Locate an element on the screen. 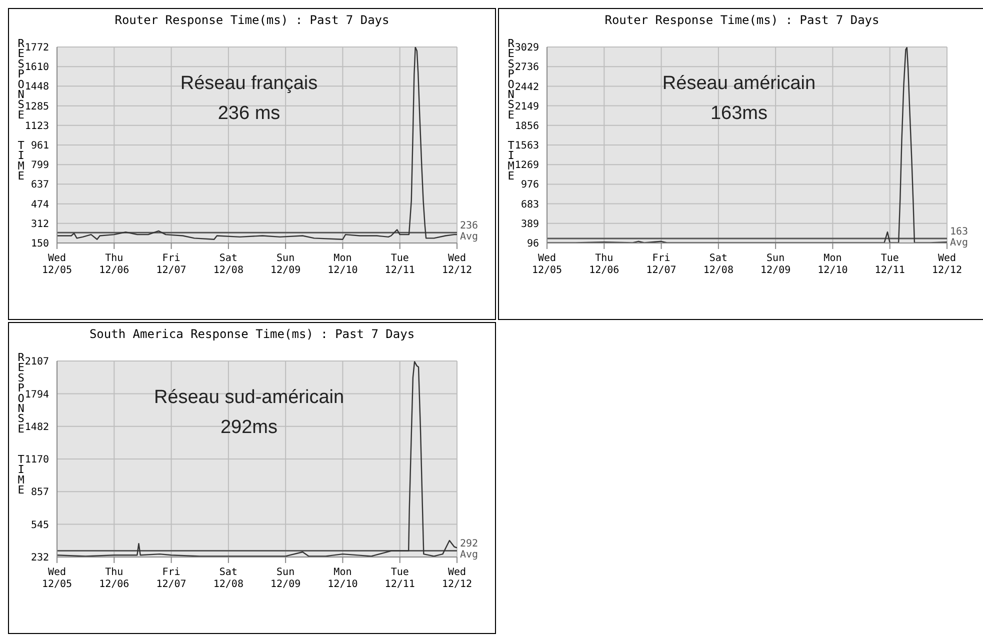 This screenshot has height=636, width=983. y-tick-label: 150 is located at coordinates (39, 244).